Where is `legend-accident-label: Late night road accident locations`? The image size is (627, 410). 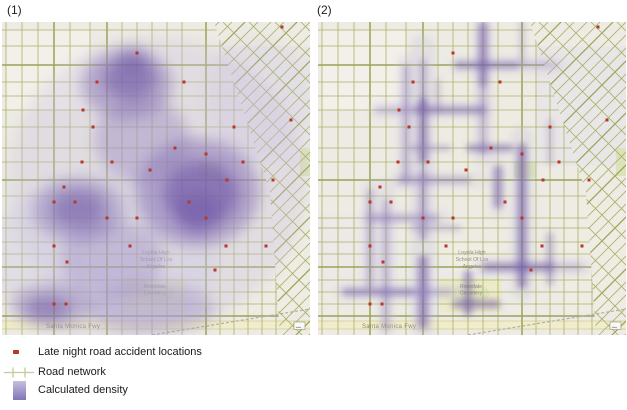
legend-accident-label: Late night road accident locations is located at coordinates (120, 351).